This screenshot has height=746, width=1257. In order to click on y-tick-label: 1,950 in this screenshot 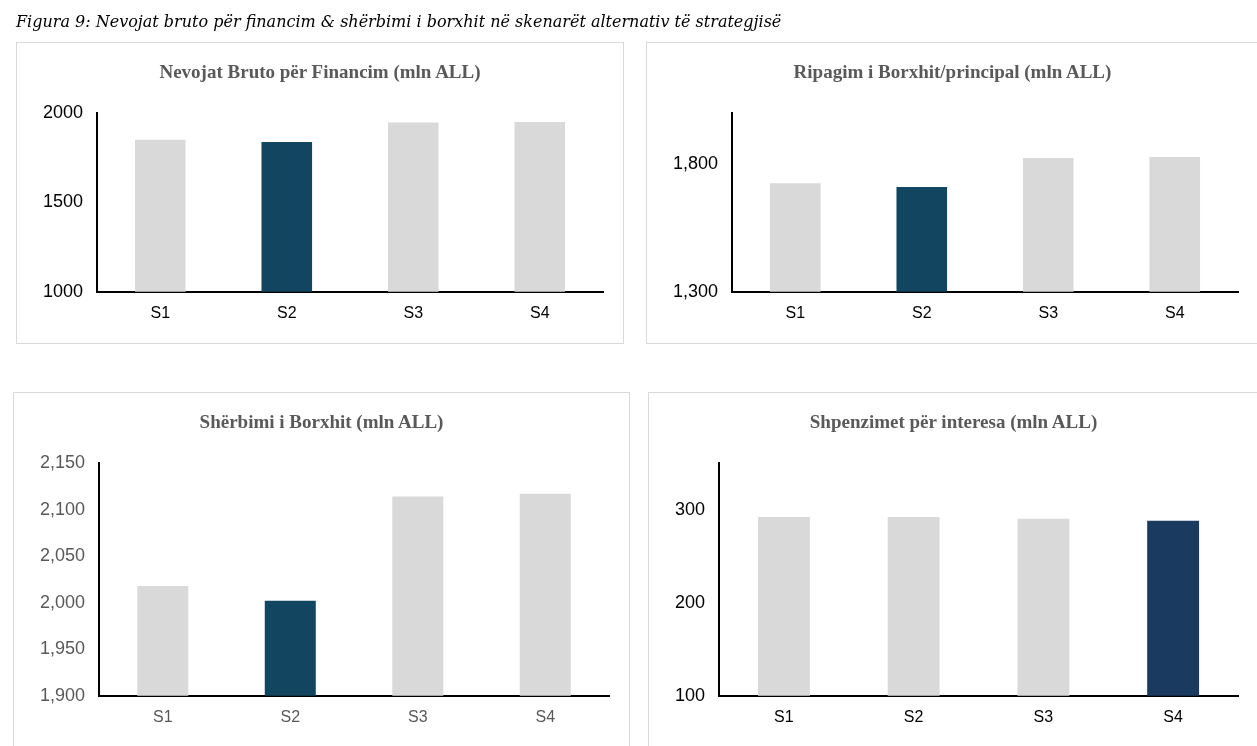, I will do `click(63, 648)`.